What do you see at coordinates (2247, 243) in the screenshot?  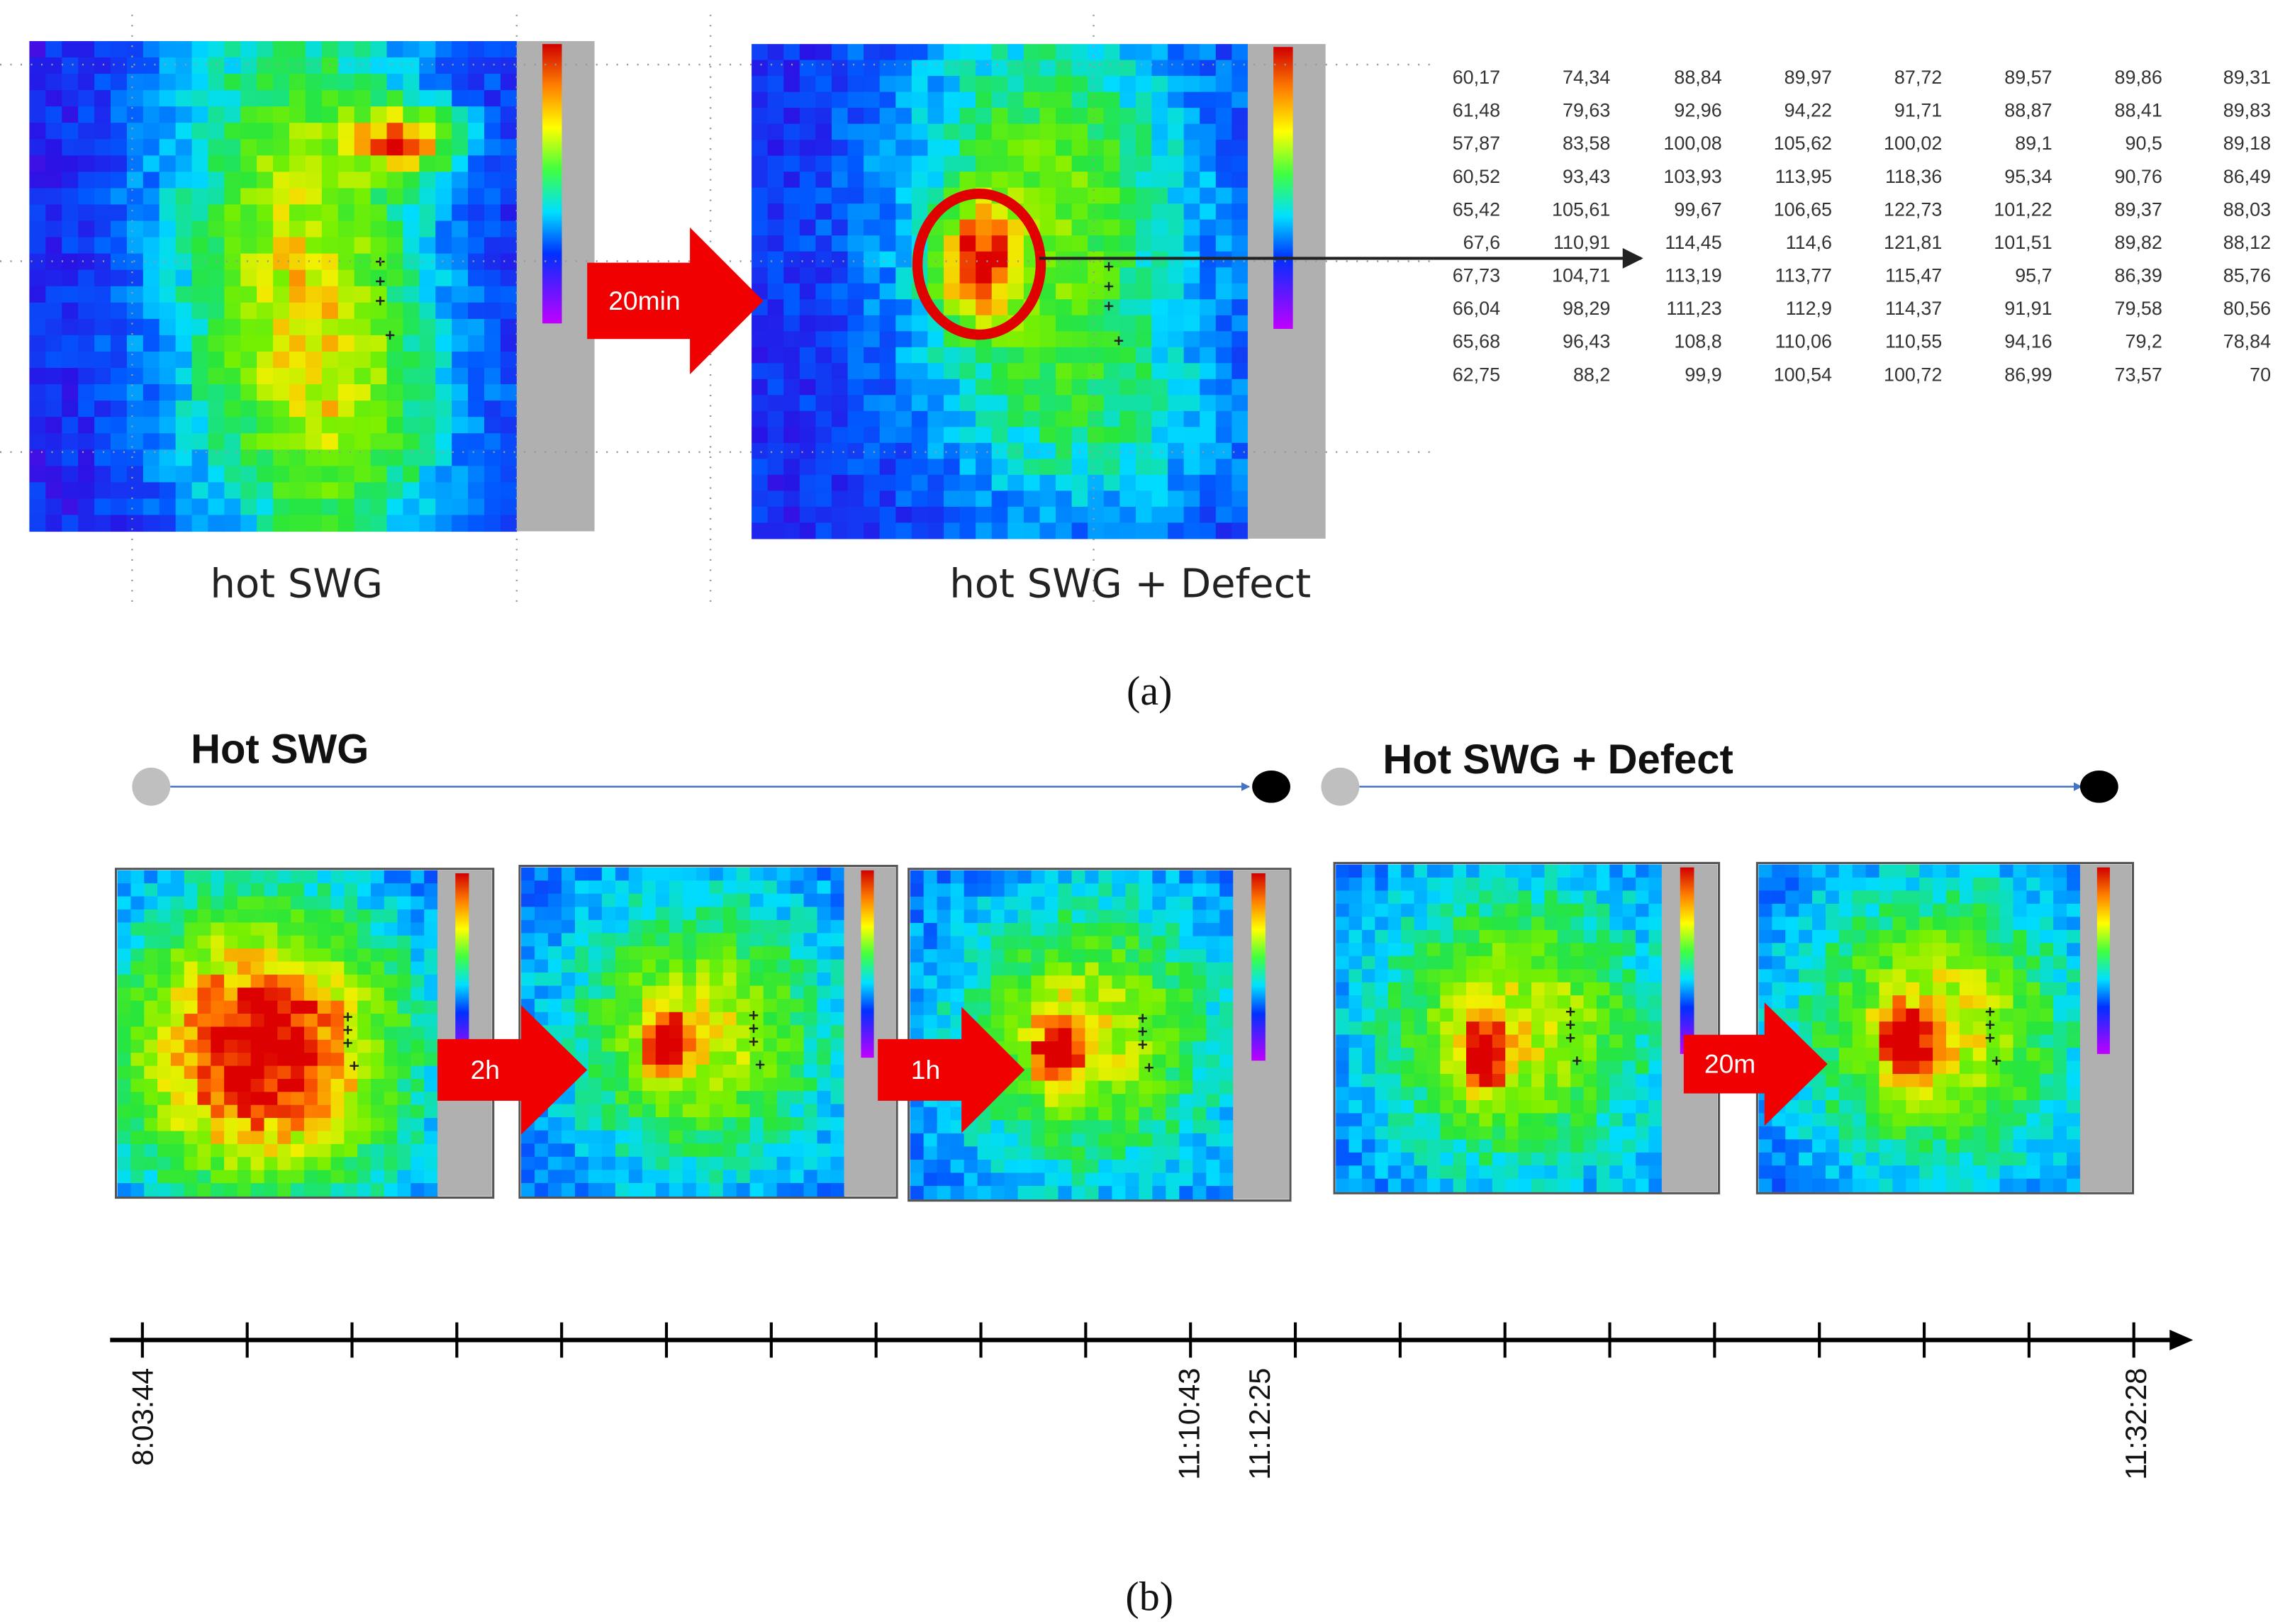 I see `table-cell: 88,12` at bounding box center [2247, 243].